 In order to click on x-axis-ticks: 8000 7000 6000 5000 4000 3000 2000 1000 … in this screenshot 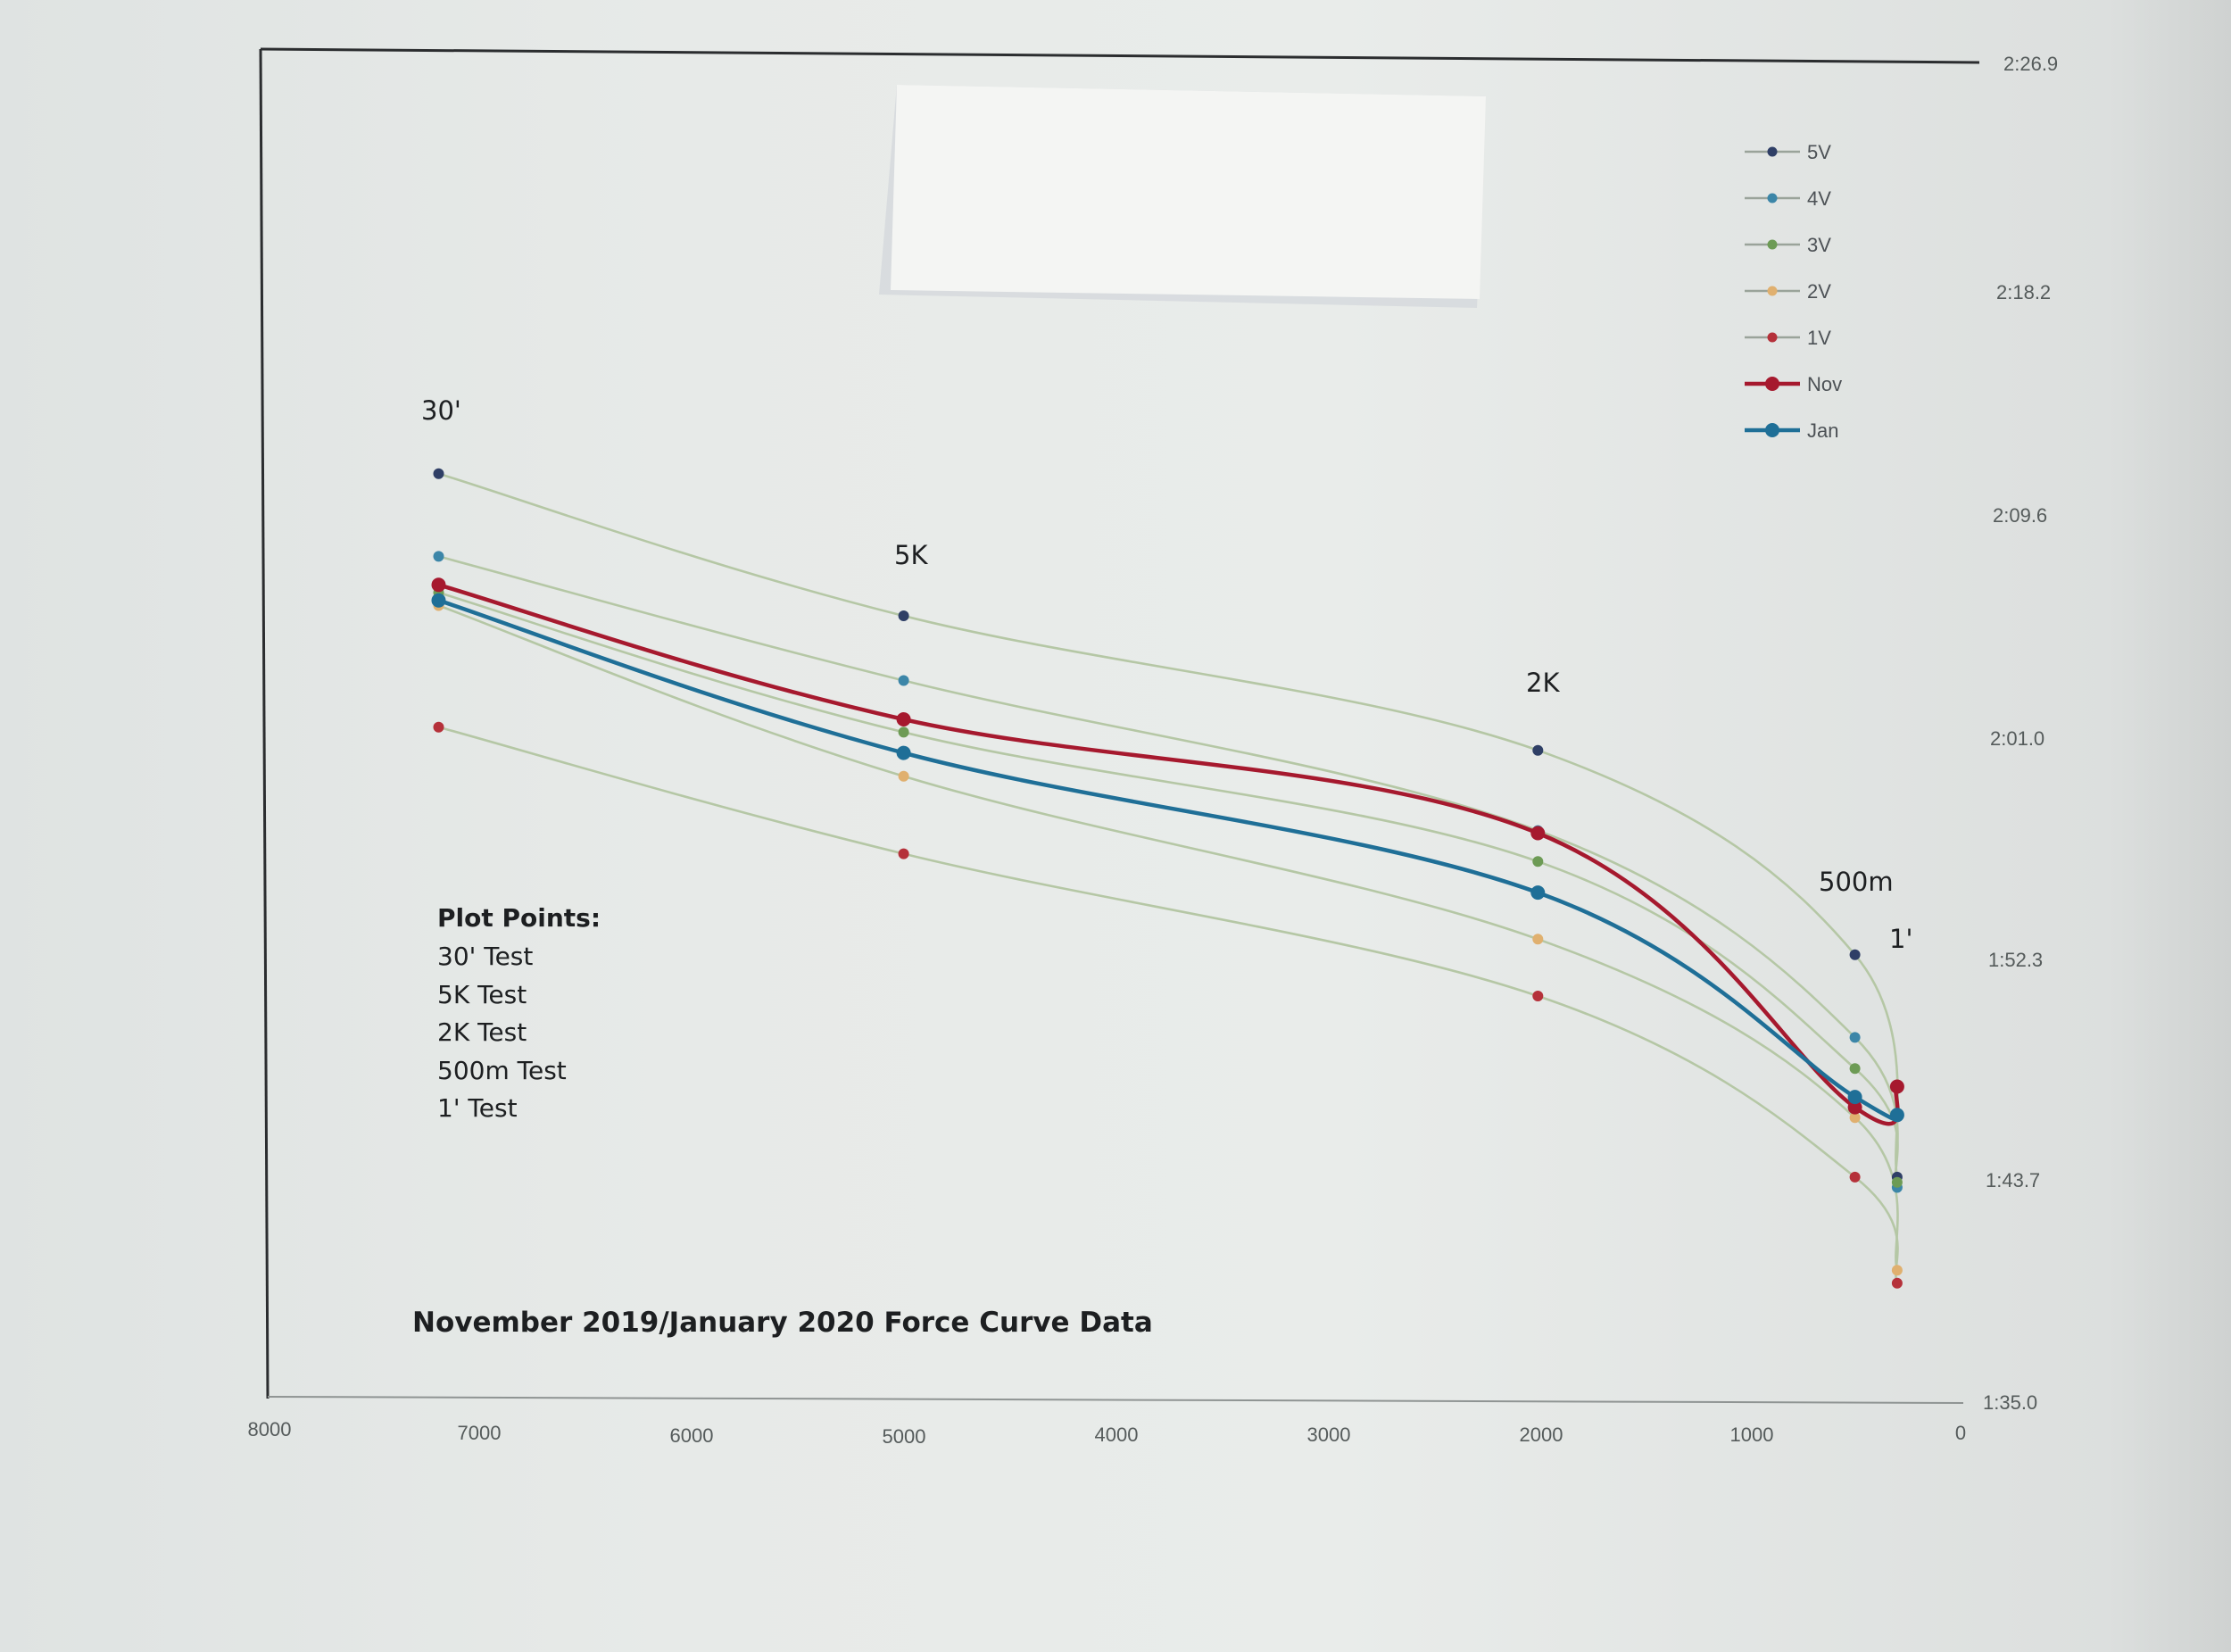, I will do `click(1107, 1433)`.